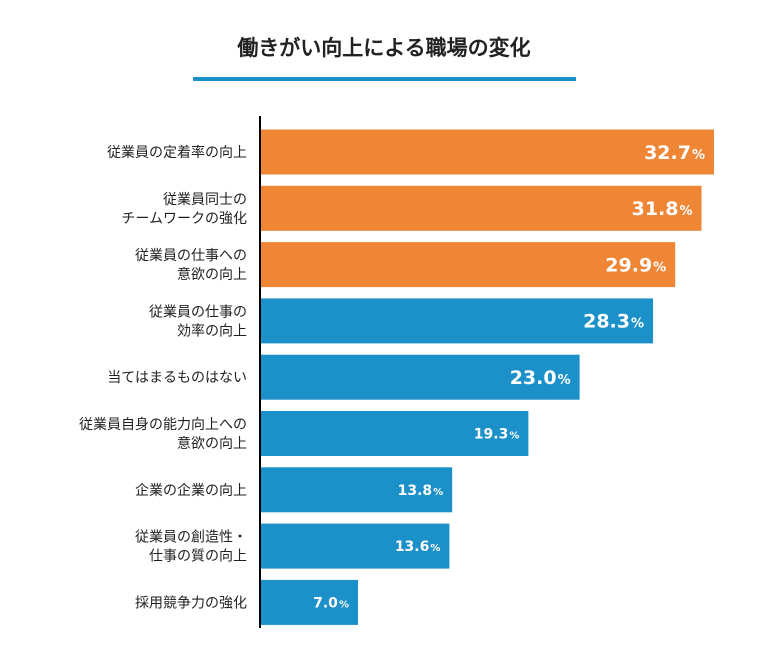  Describe the element at coordinates (177, 152) in the screenshot. I see `category-label-1: 従業員の定着率の向上` at that location.